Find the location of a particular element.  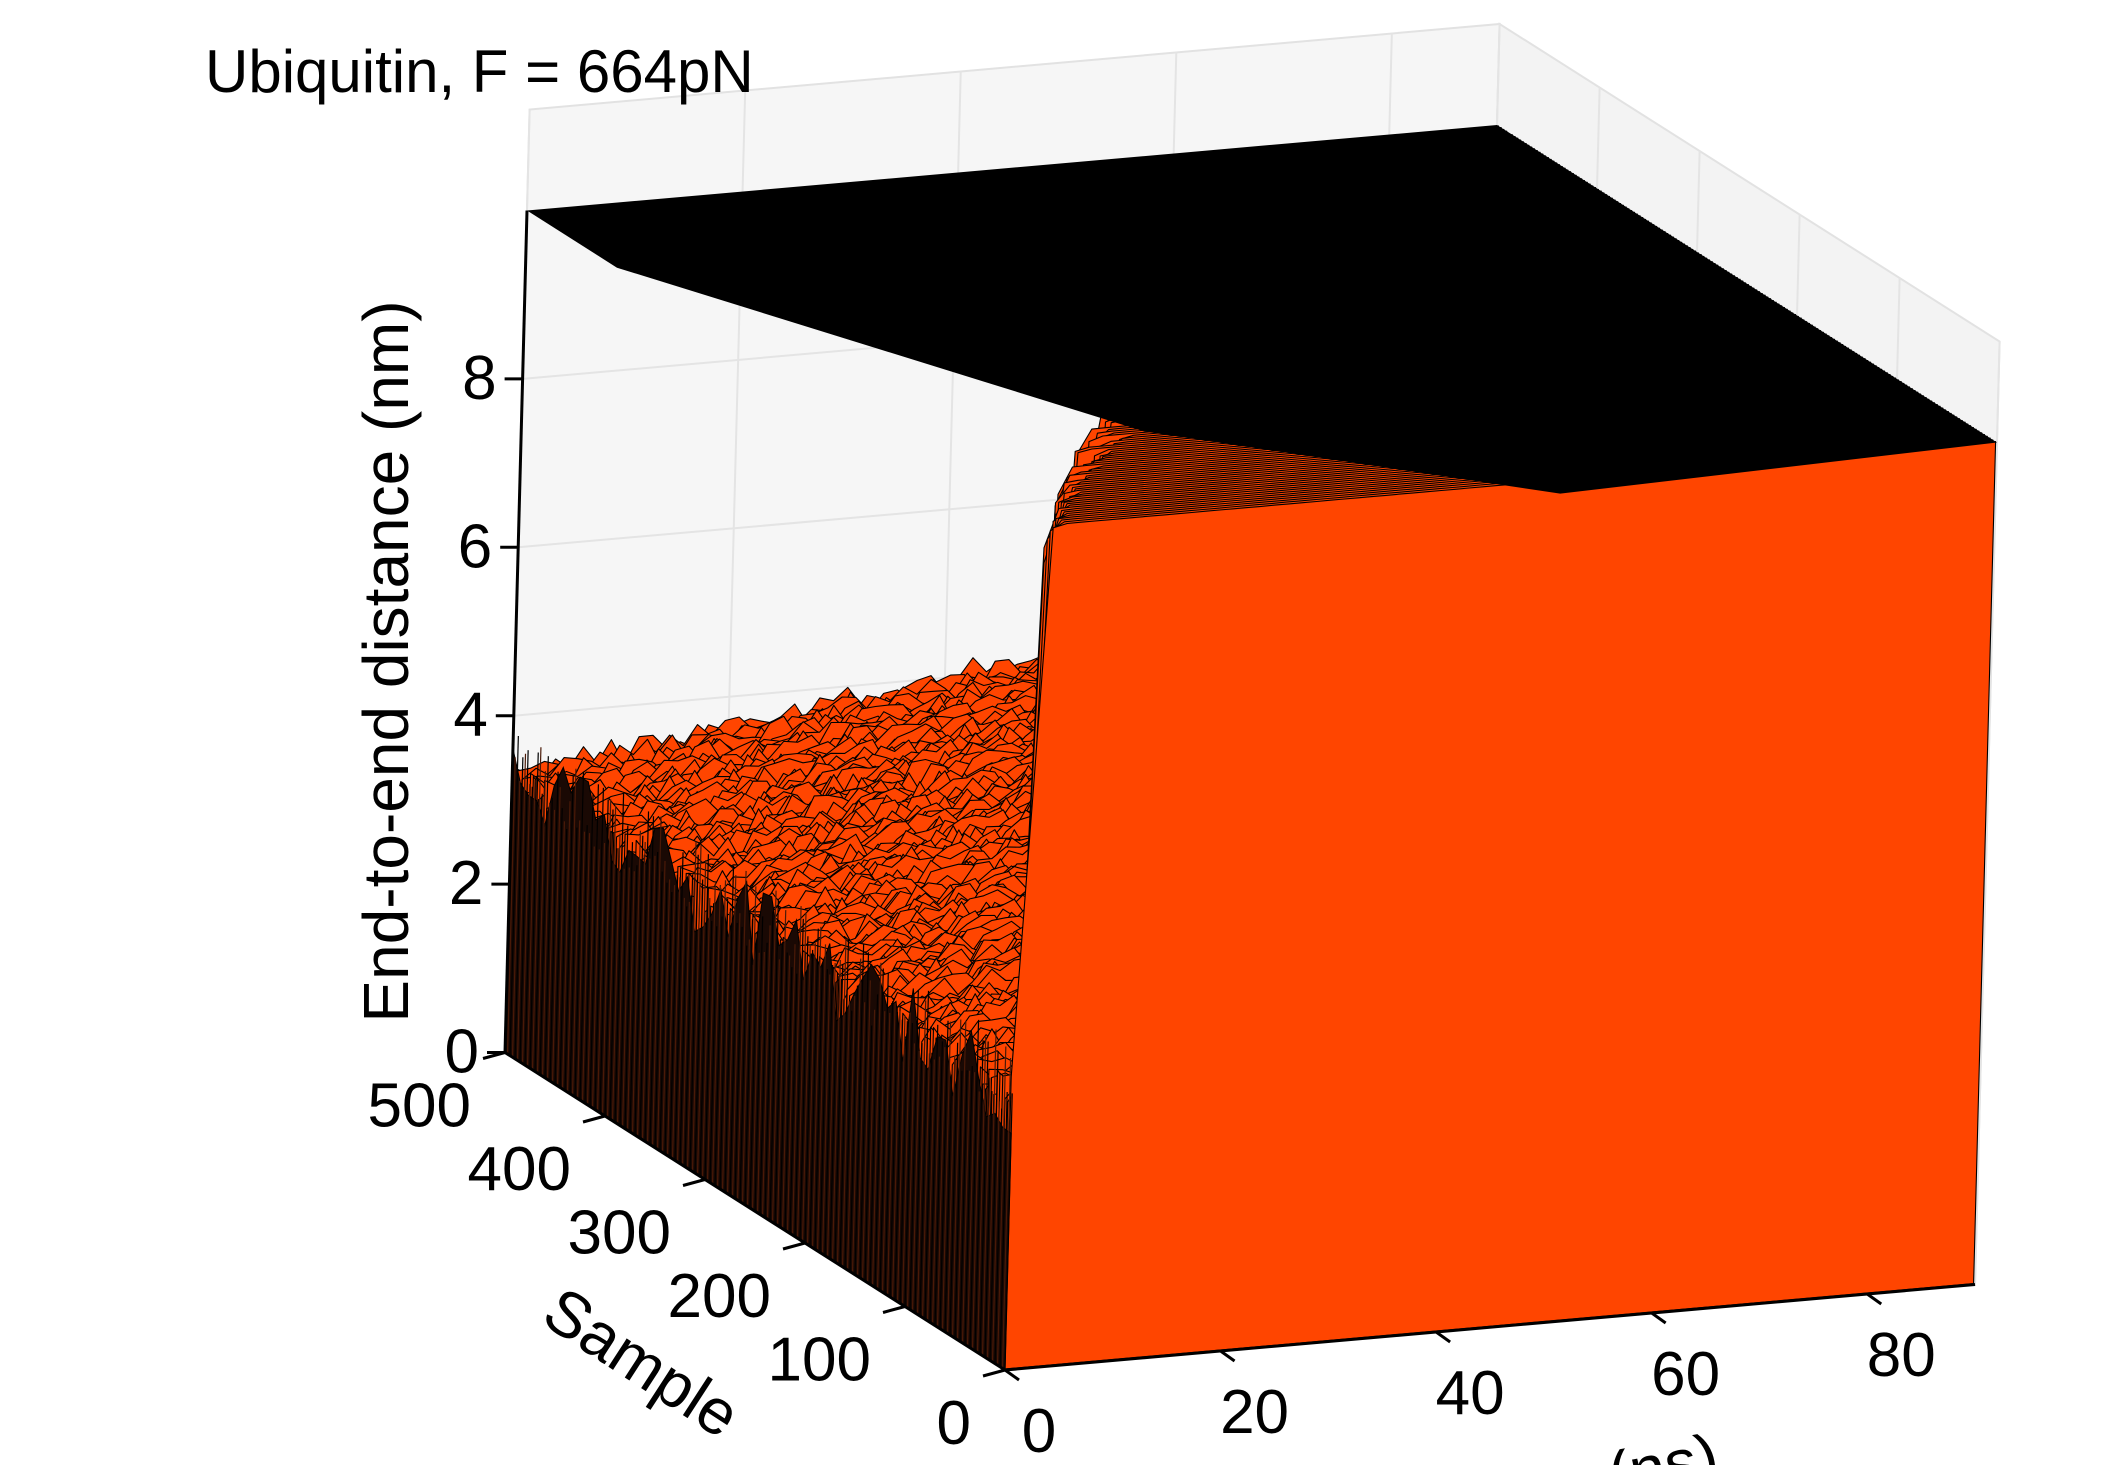

time-tick-label: 60 is located at coordinates (1685, 1374).